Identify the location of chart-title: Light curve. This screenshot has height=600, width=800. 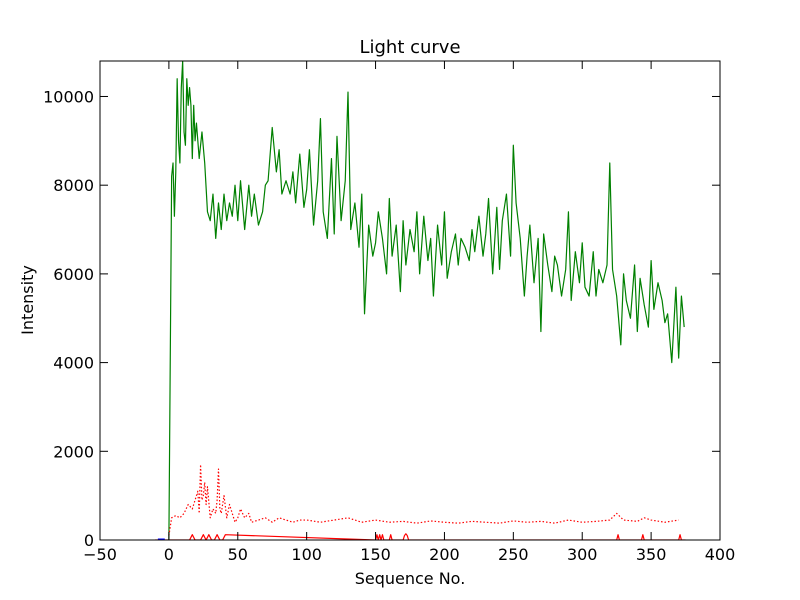
(409, 47).